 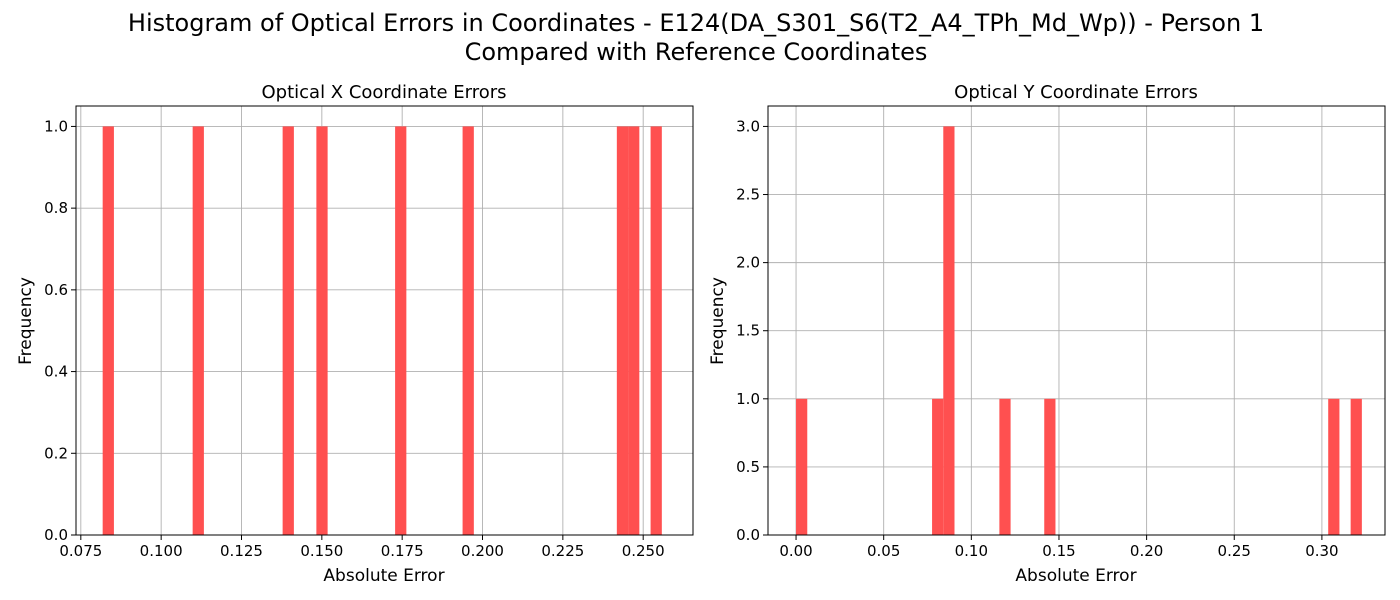 I want to click on y-histogram-ytick-label-6: 3.0, so click(x=748, y=126).